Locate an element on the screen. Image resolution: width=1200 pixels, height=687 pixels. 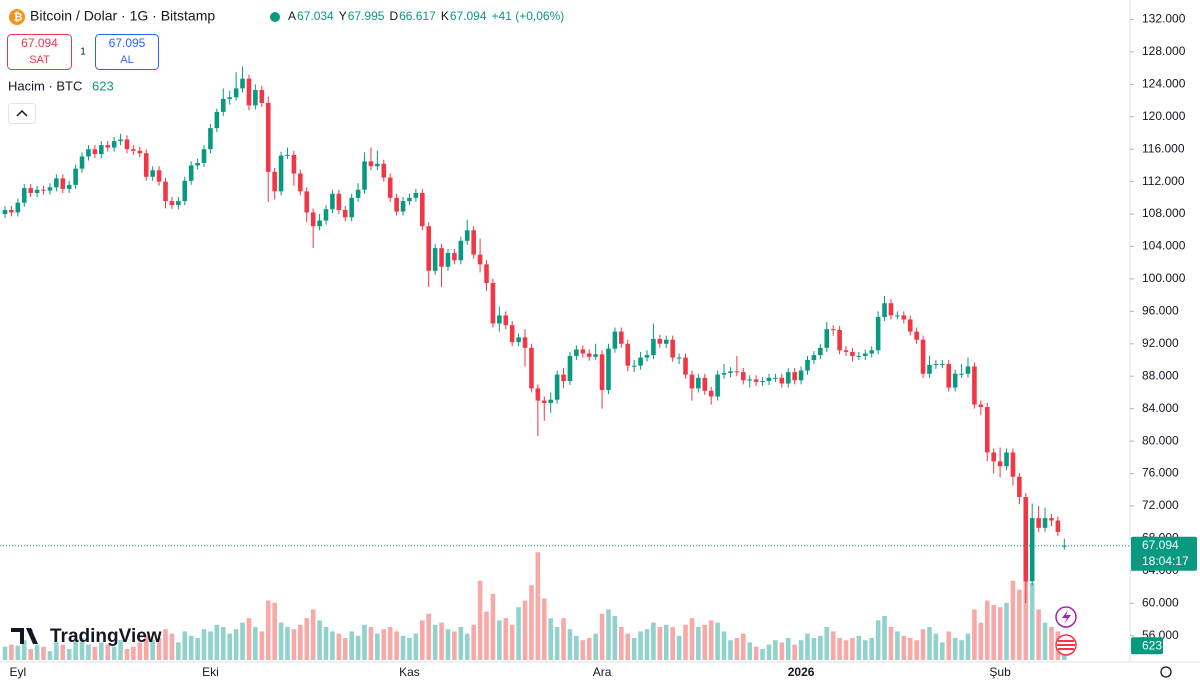
x-tick-label: Eki is located at coordinates (210, 672).